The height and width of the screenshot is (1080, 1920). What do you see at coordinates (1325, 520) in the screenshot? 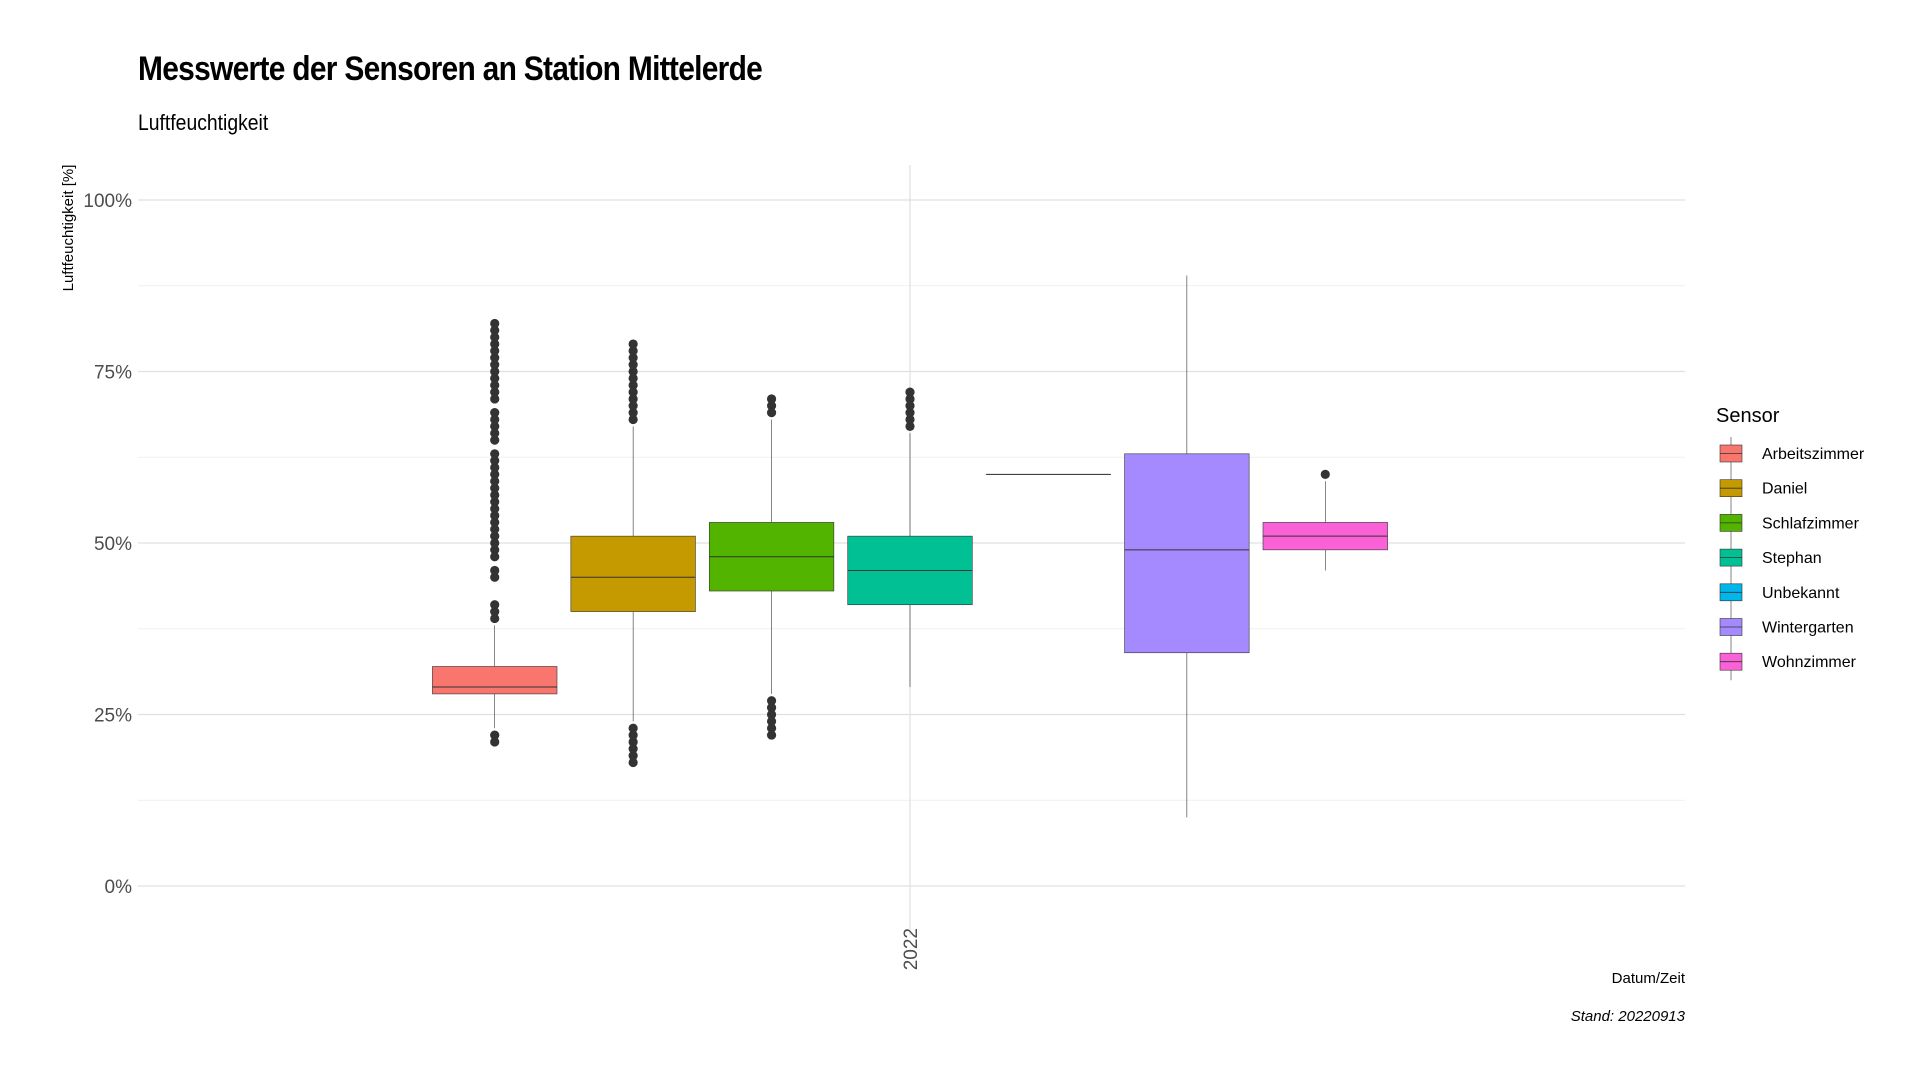
I see `box-wohnzimmer` at bounding box center [1325, 520].